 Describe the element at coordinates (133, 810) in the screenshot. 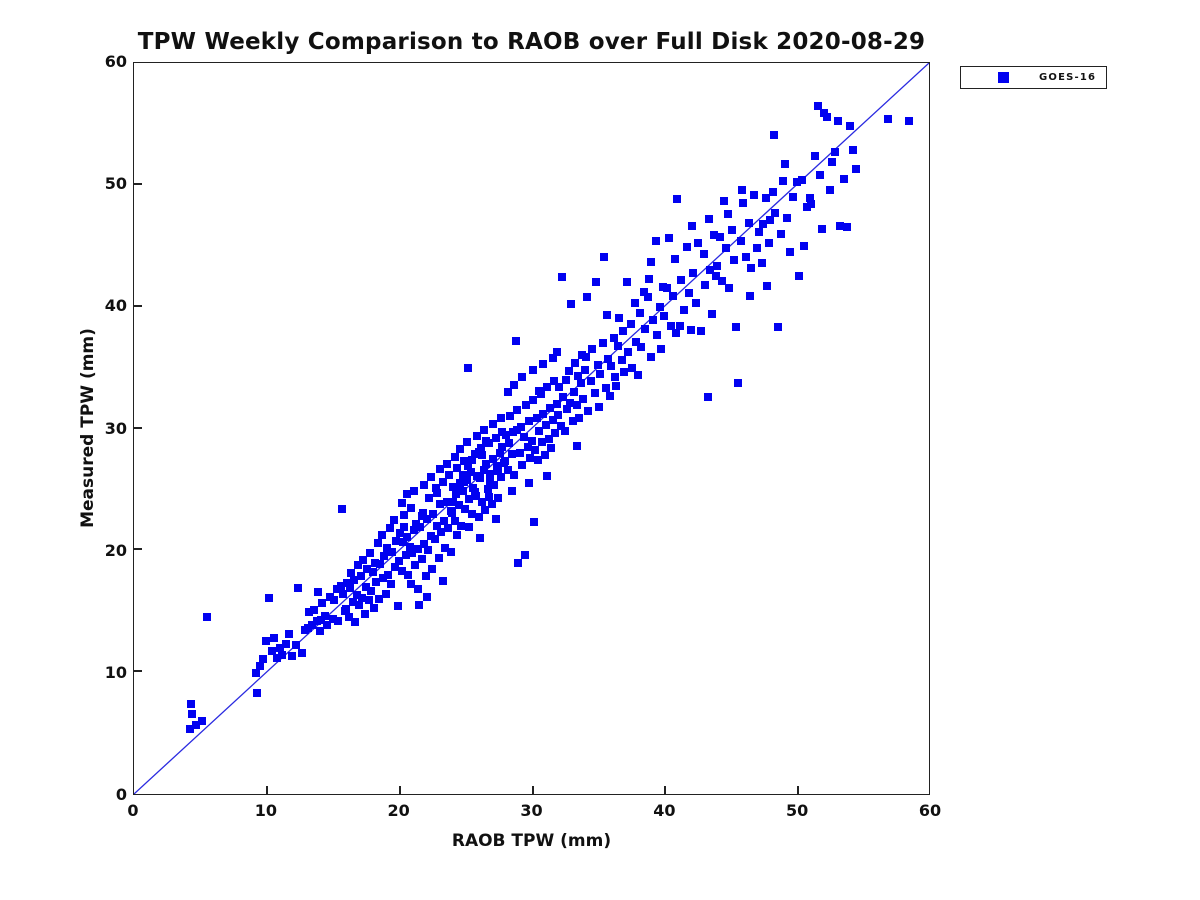

I see `x-tick-label: 0` at that location.